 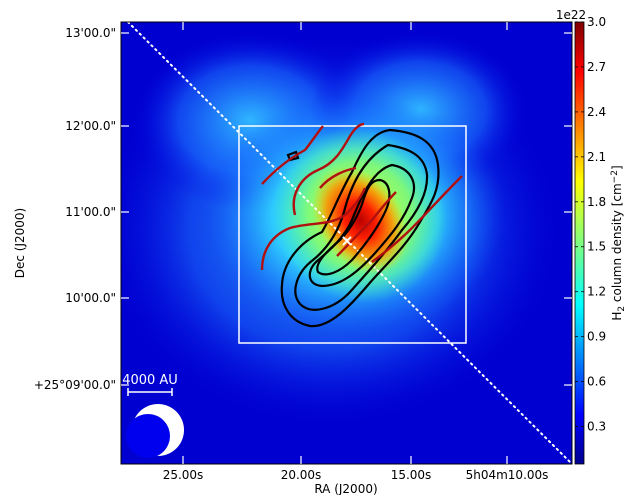 I want to click on x-tick-label: 5h04m10.00s, so click(x=507, y=475).